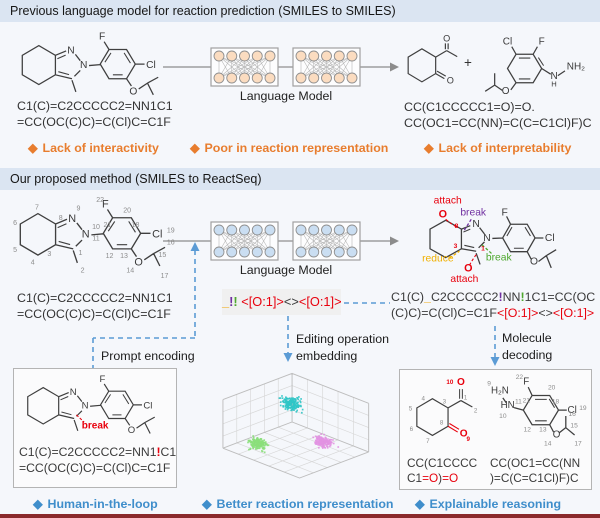  I want to click on explain-left-smiles: CC(C1CCCC C1=O)=O, so click(442, 470).